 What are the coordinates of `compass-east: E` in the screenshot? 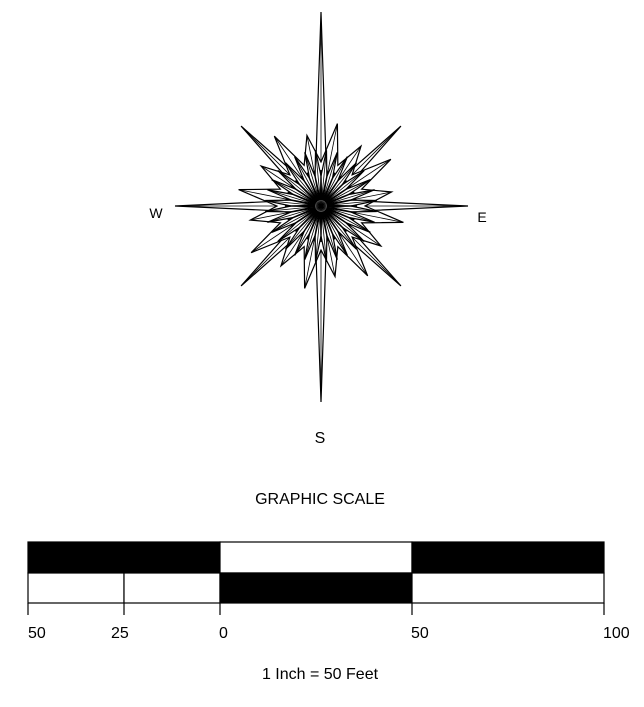 It's located at (481, 217).